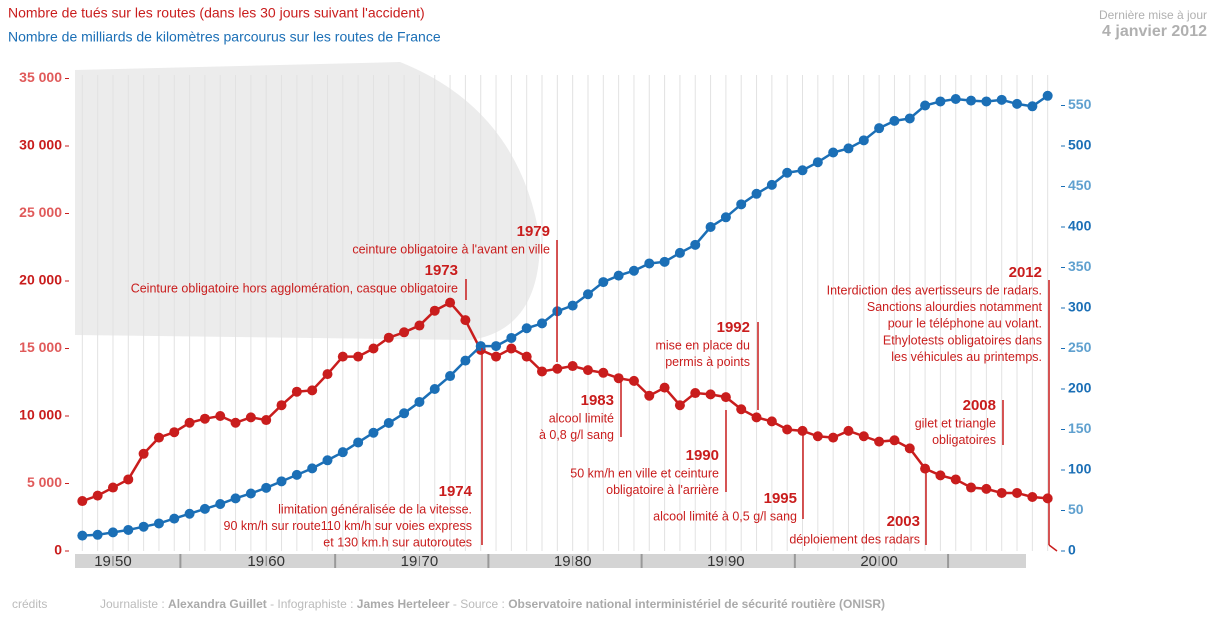 This screenshot has width=1217, height=623. What do you see at coordinates (40, 347) in the screenshot?
I see `y-tick-label: 15 000` at bounding box center [40, 347].